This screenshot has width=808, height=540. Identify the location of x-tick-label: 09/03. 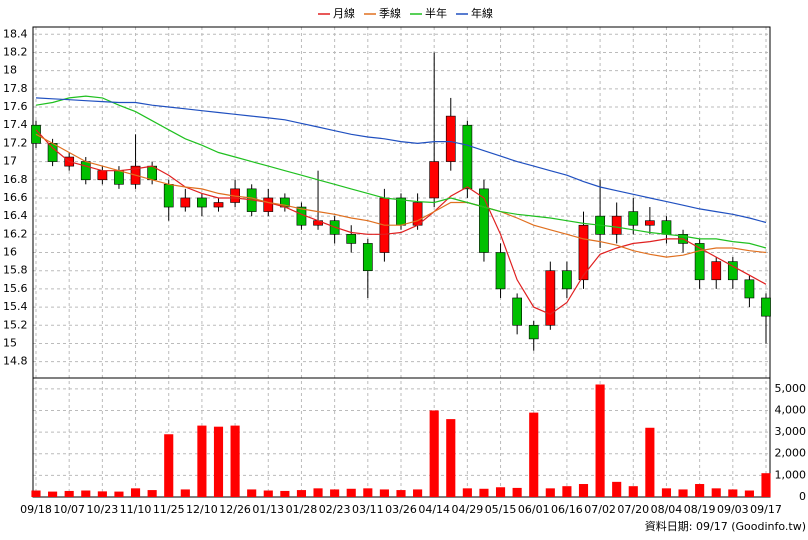
(733, 509).